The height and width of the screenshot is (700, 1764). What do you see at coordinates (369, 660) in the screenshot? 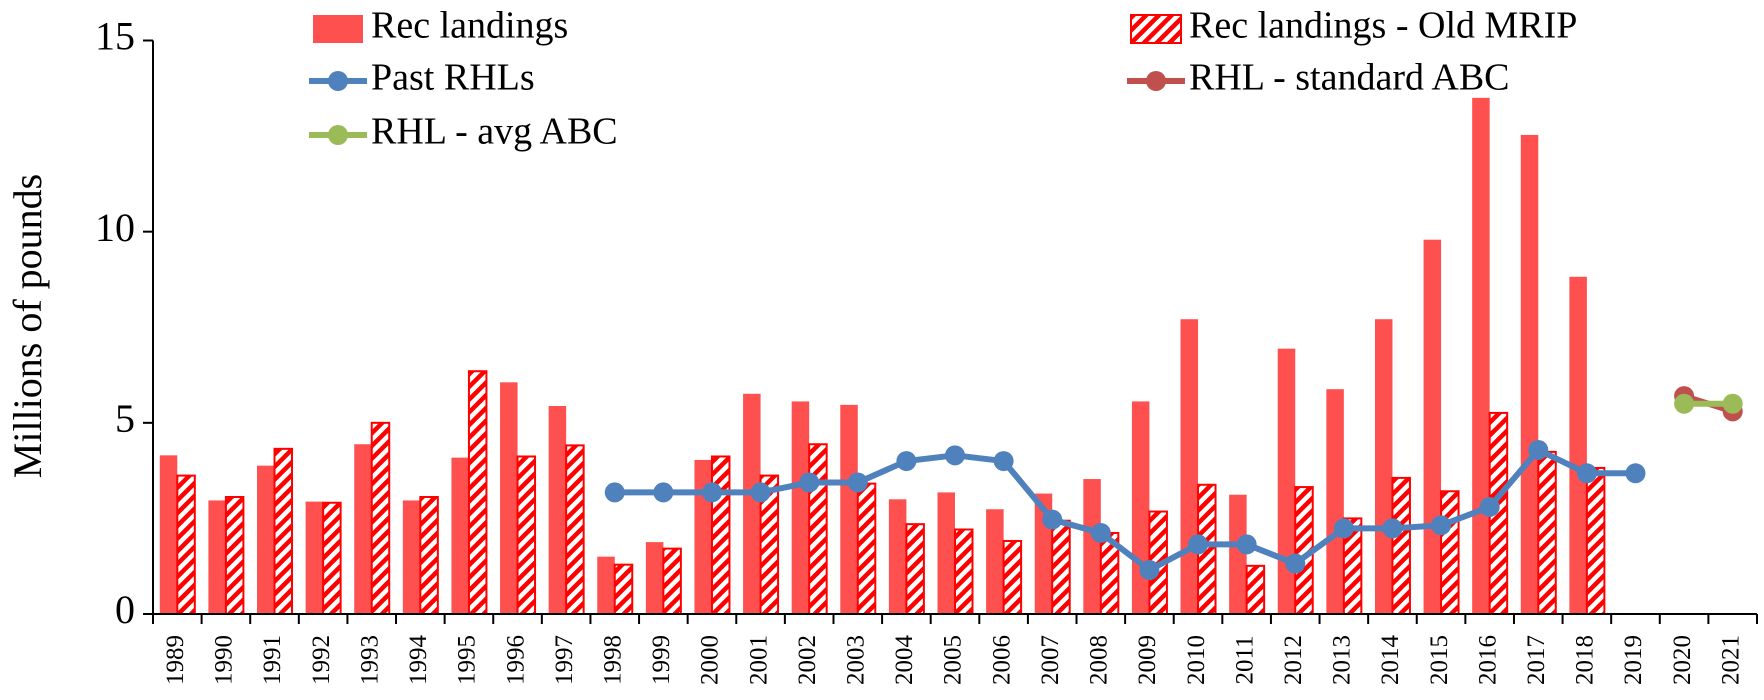
I see `x-tick-label: 1993` at bounding box center [369, 660].